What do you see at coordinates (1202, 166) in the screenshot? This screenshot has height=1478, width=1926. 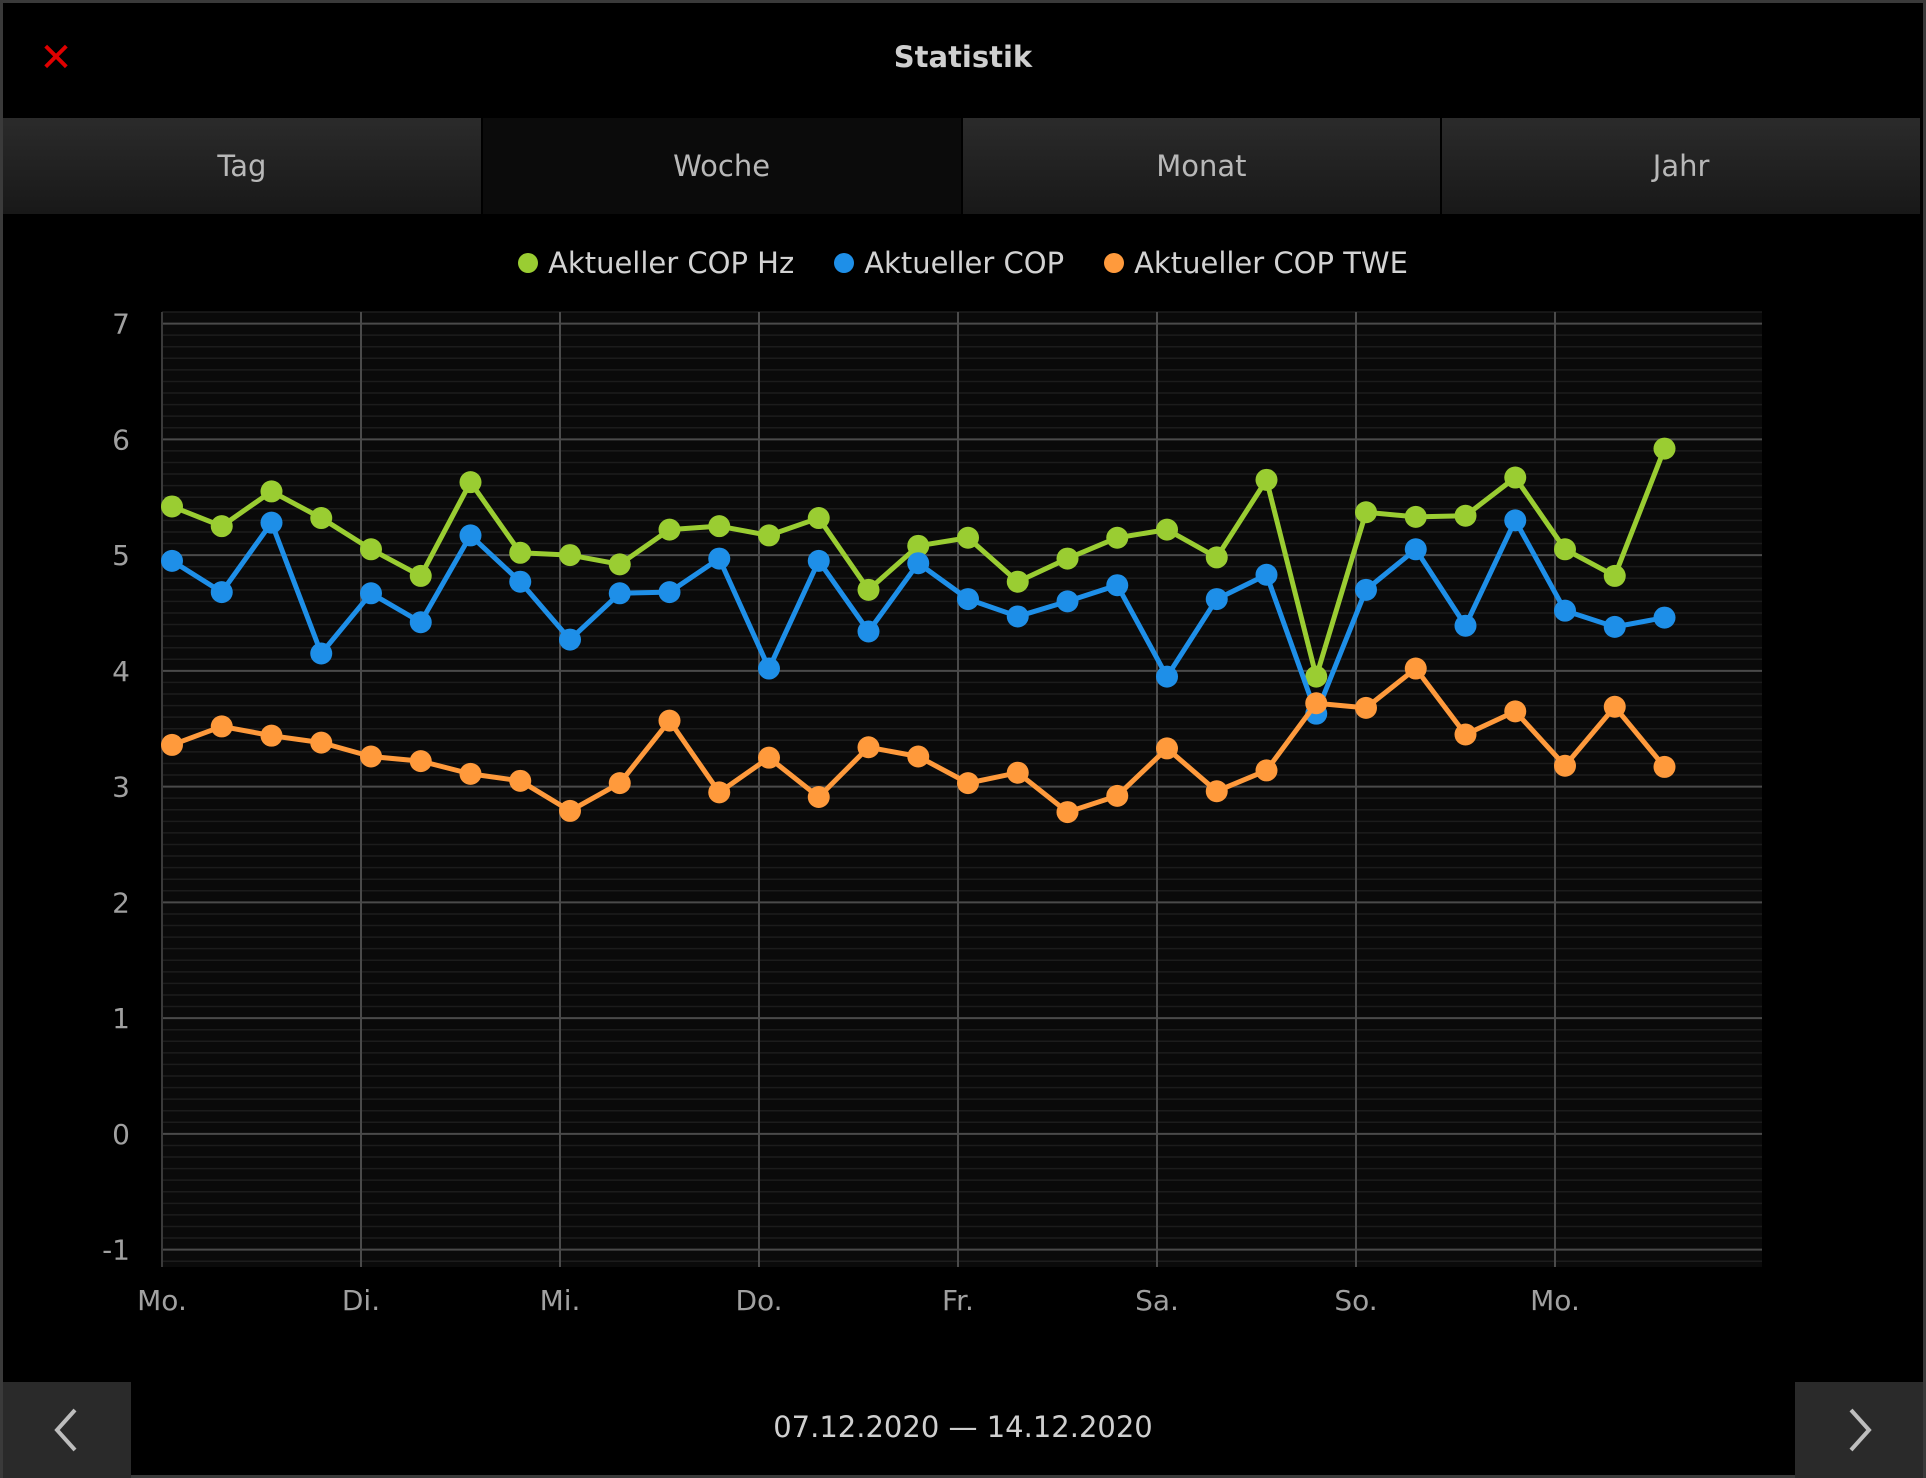 I see `tab-month: Monat` at bounding box center [1202, 166].